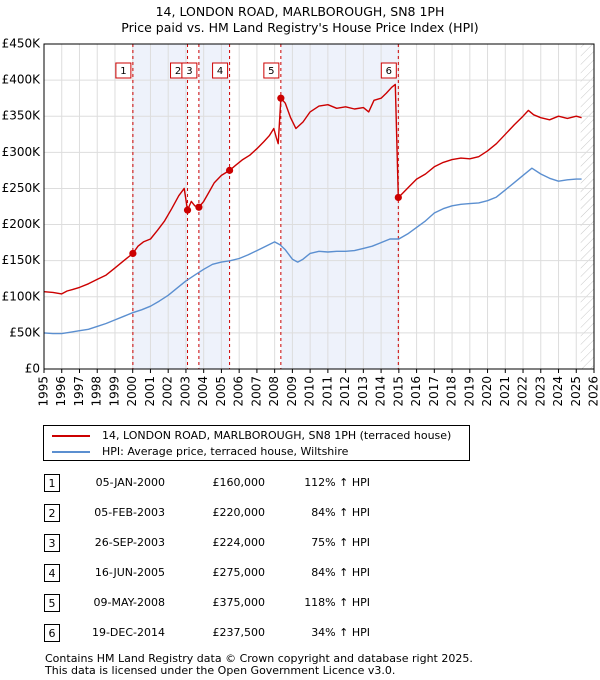 The height and width of the screenshot is (680, 600). Describe the element at coordinates (239, 632) in the screenshot. I see `sale-price: £237,500` at that location.